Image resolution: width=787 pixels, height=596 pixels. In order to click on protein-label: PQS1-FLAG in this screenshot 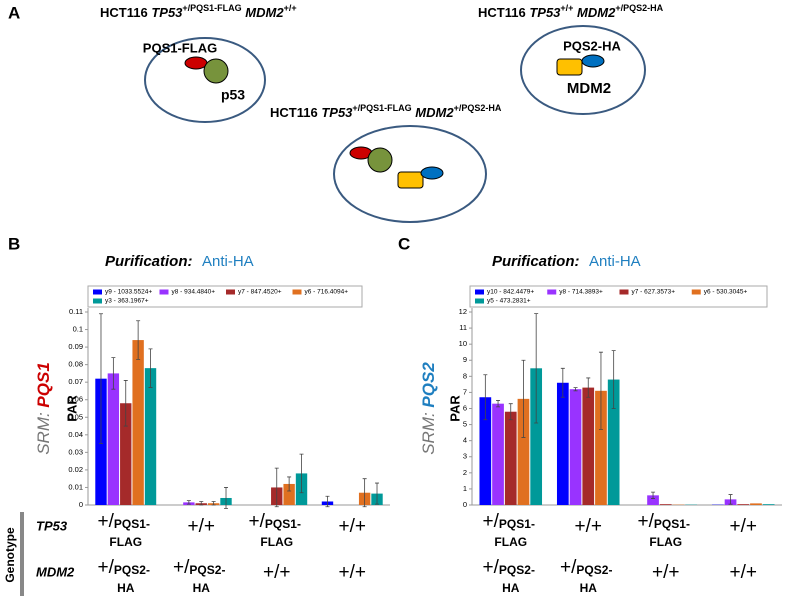, I will do `click(180, 47)`.